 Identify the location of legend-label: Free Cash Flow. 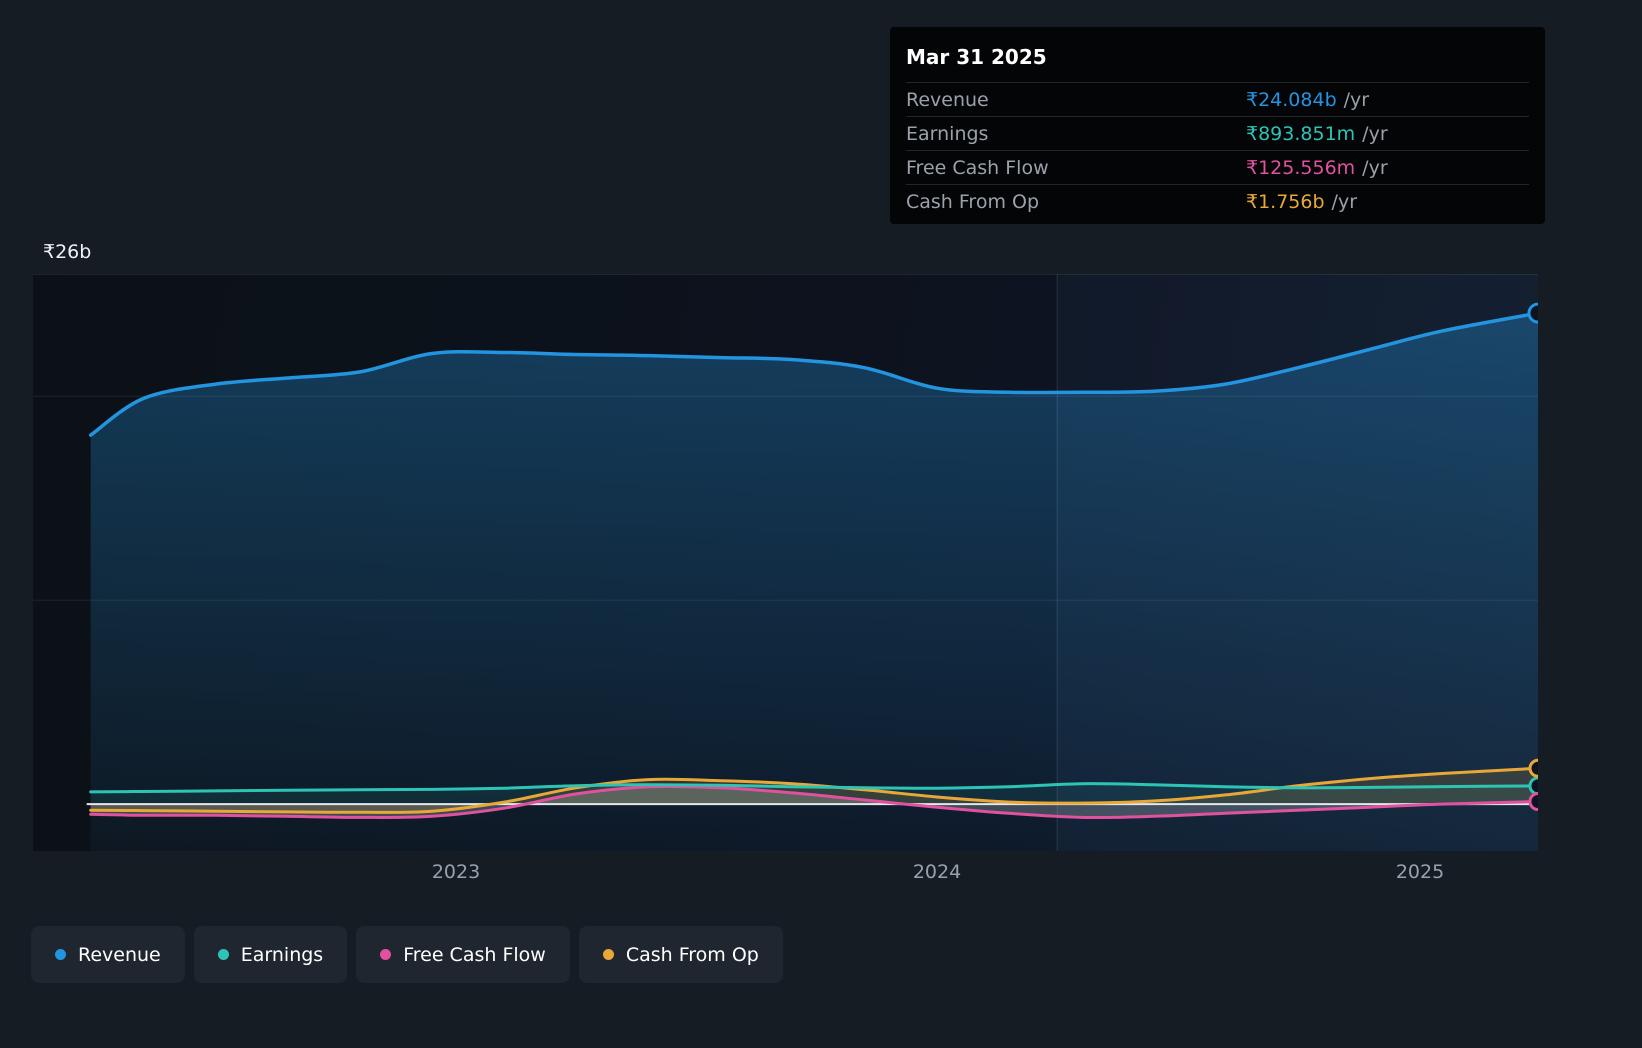
(474, 954).